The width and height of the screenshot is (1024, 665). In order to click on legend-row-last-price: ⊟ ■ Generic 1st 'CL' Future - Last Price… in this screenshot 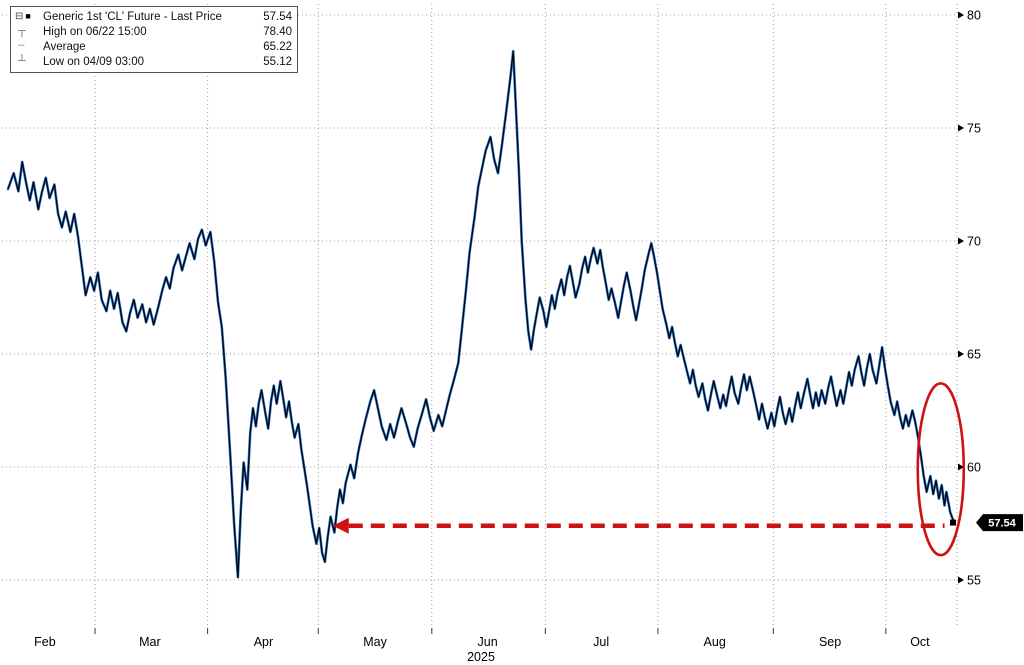, I will do `click(153, 16)`.